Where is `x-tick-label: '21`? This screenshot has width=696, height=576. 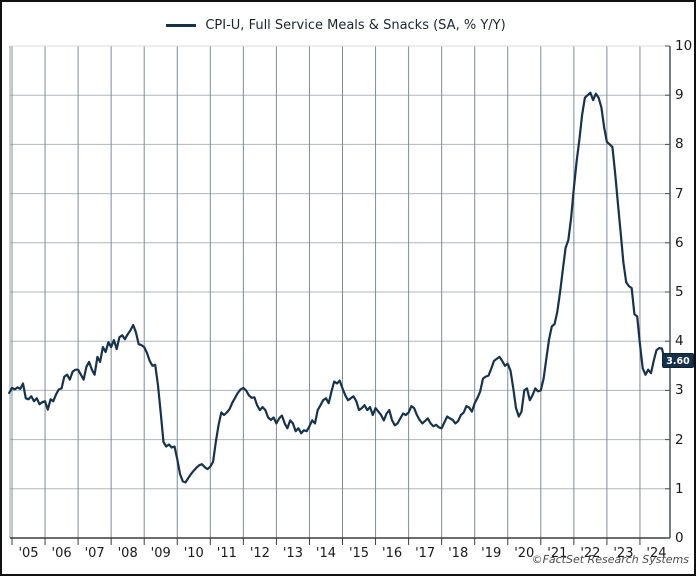 x-tick-label: '21 is located at coordinates (557, 553).